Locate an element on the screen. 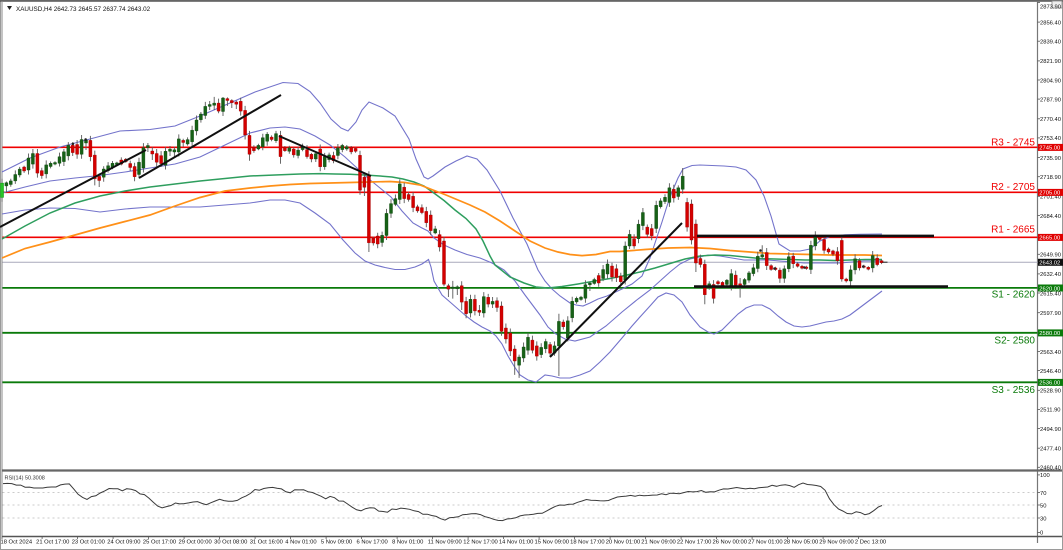  svg-text: 30 Oct 08:00 is located at coordinates (230, 543).